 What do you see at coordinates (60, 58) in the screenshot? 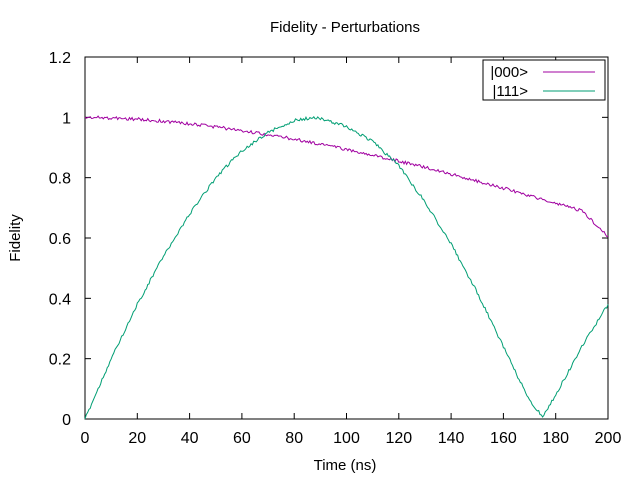
I see `y-tick-label: 1.2` at bounding box center [60, 58].